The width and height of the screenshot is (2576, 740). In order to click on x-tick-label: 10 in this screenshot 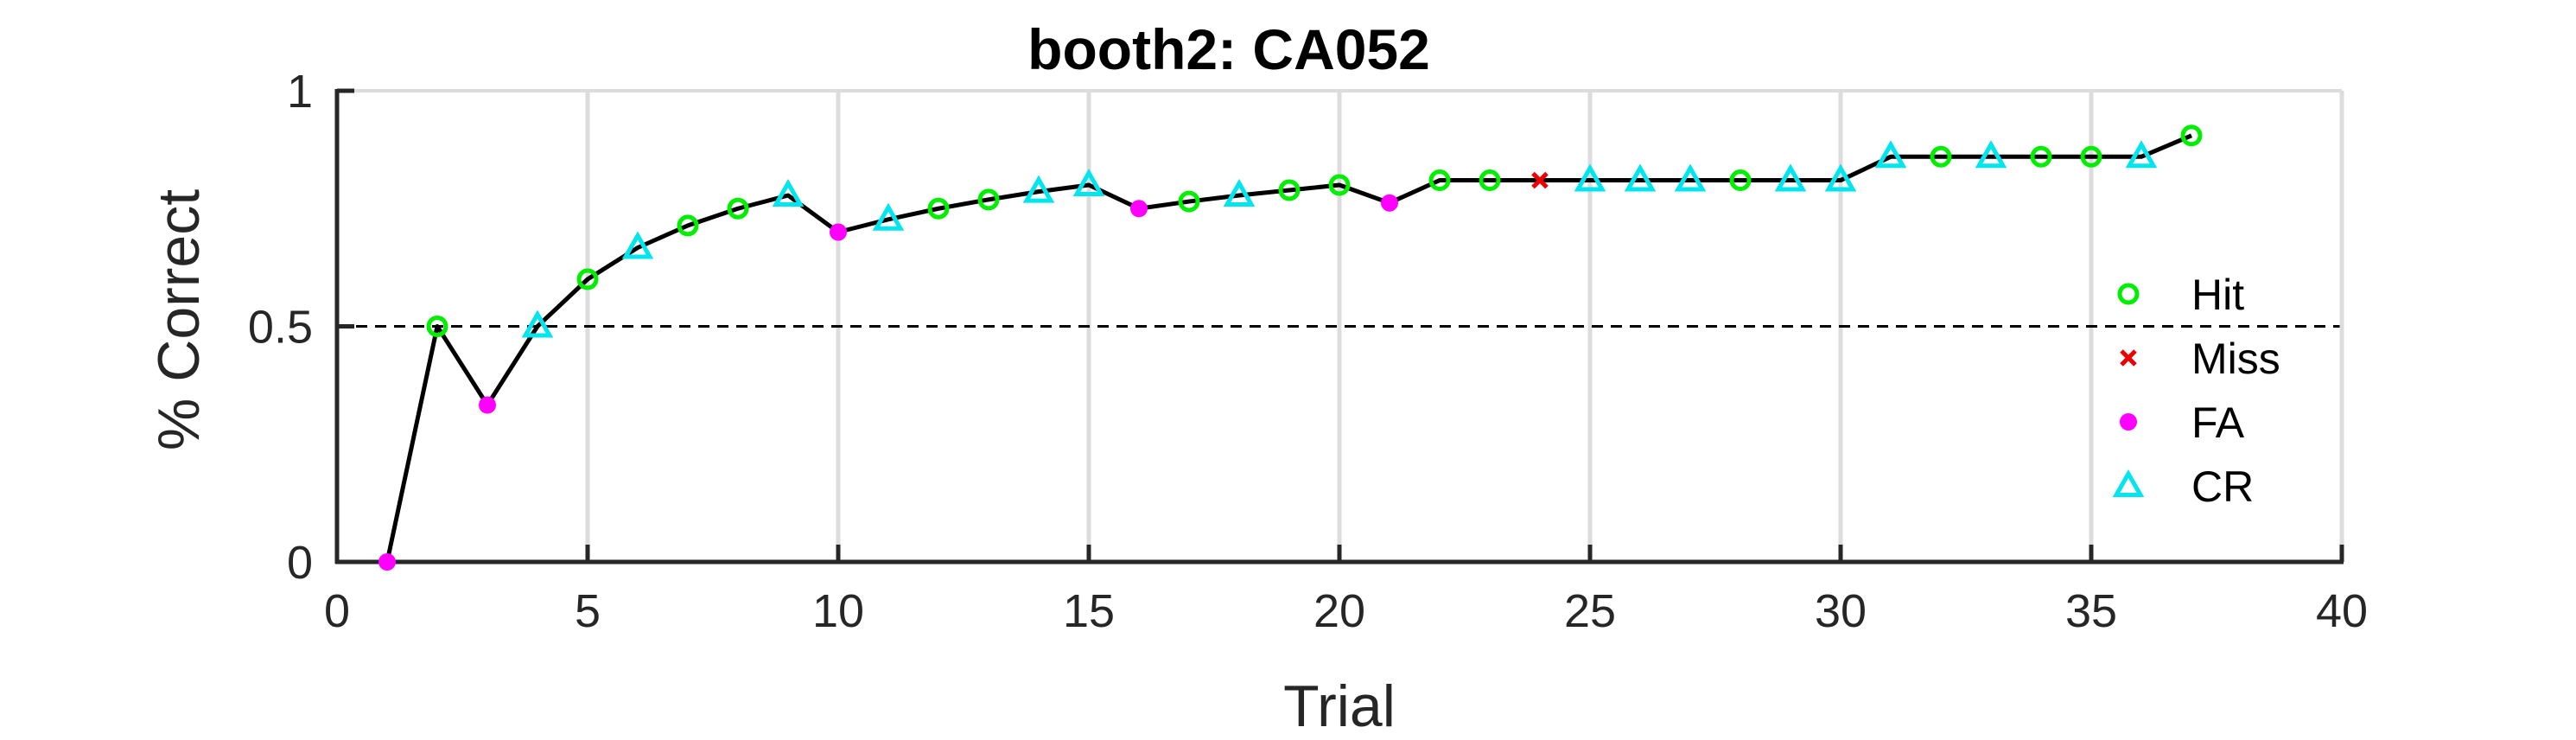, I will do `click(838, 611)`.